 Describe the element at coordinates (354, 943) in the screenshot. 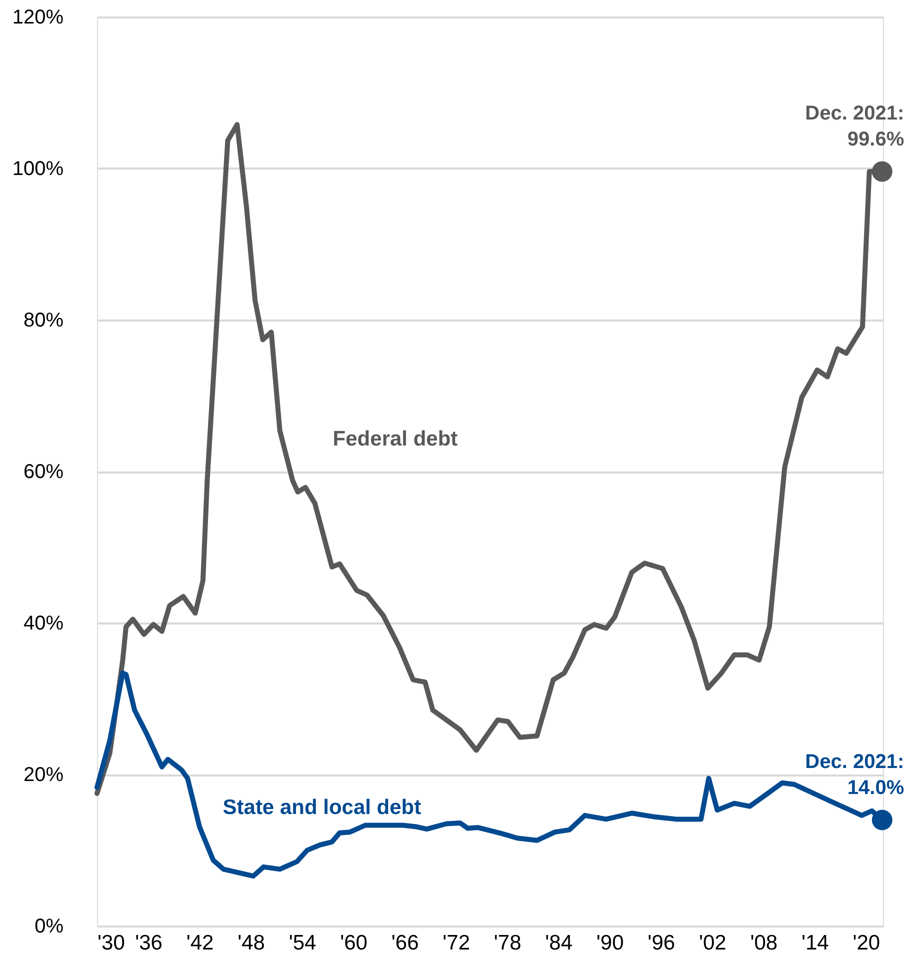

I see `x-tick-label: '60` at that location.